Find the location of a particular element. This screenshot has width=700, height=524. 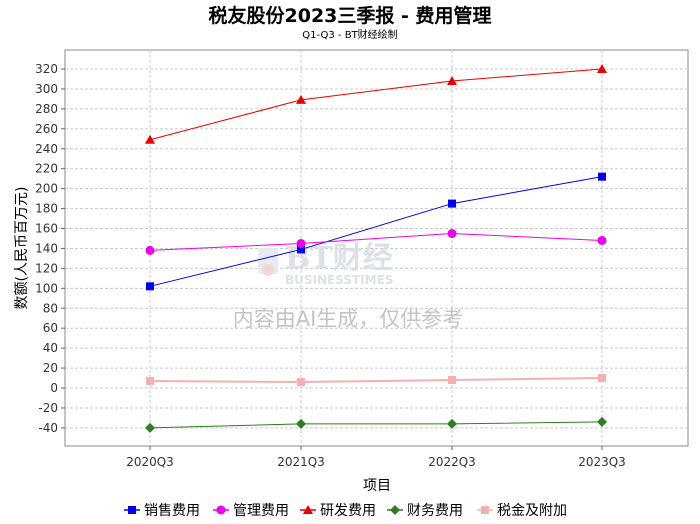

y-tick-label: 20 is located at coordinates (50, 368).